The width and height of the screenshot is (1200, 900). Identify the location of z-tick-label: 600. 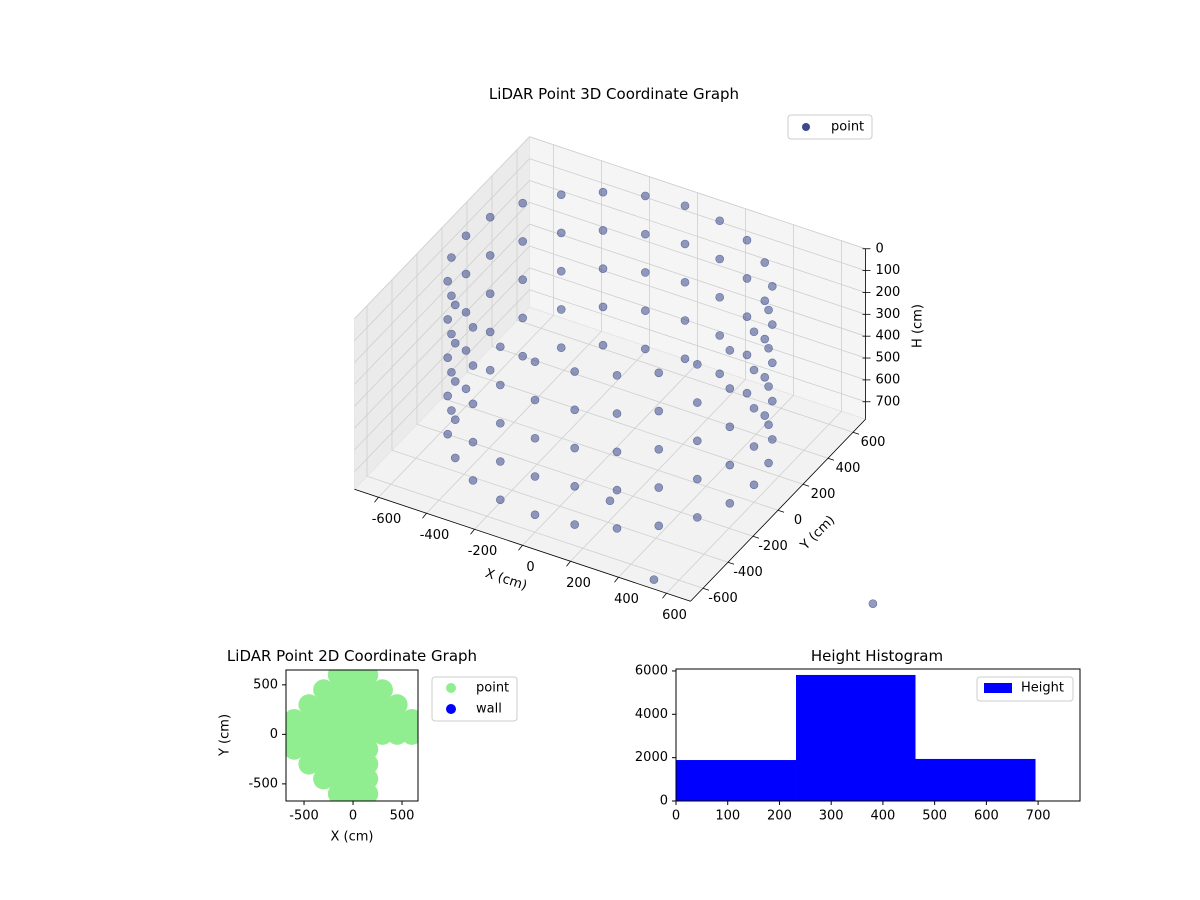
(888, 379).